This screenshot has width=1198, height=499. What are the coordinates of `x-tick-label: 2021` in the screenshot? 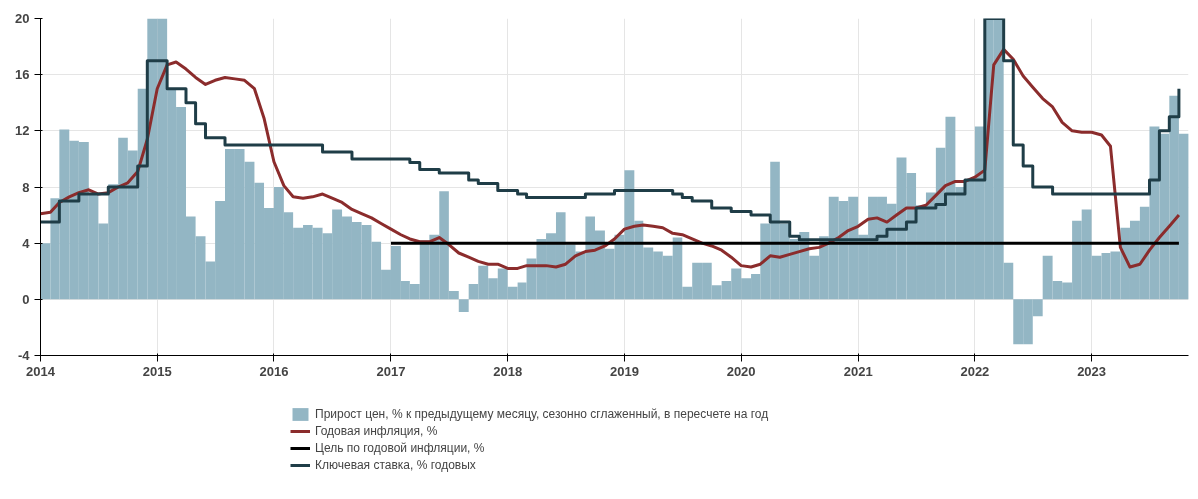 It's located at (858, 371).